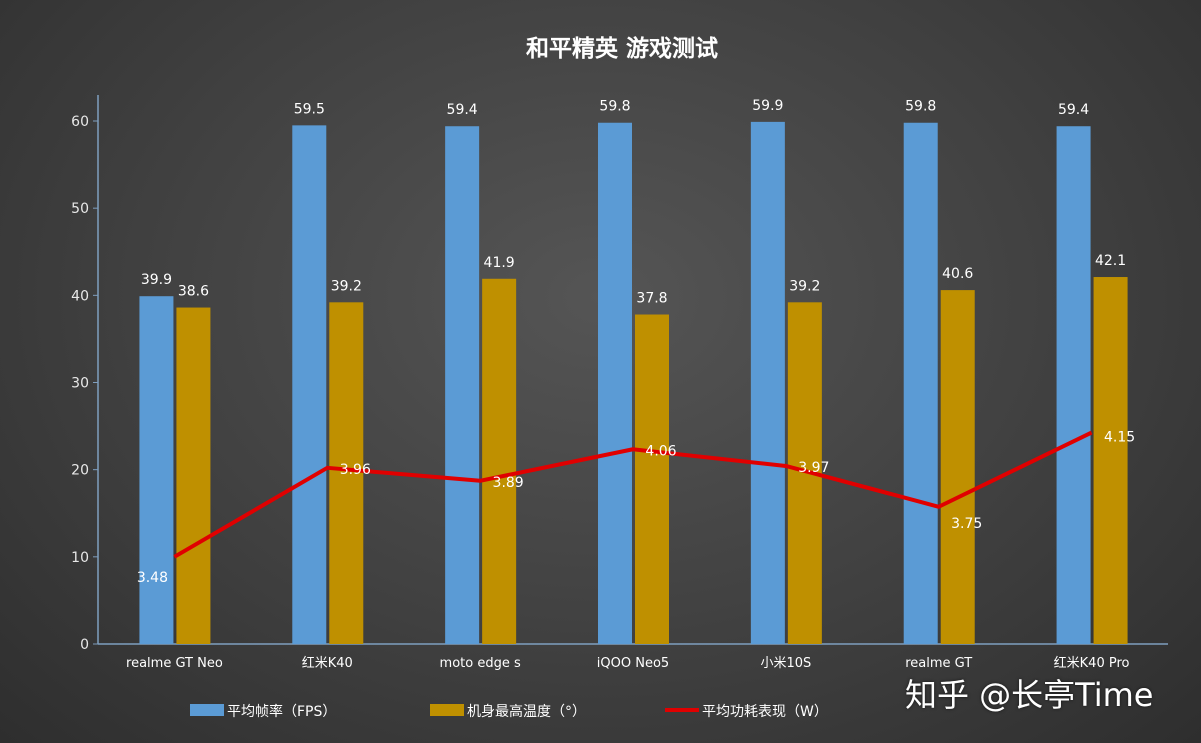  I want to click on power-label: 3.75, so click(966, 524).